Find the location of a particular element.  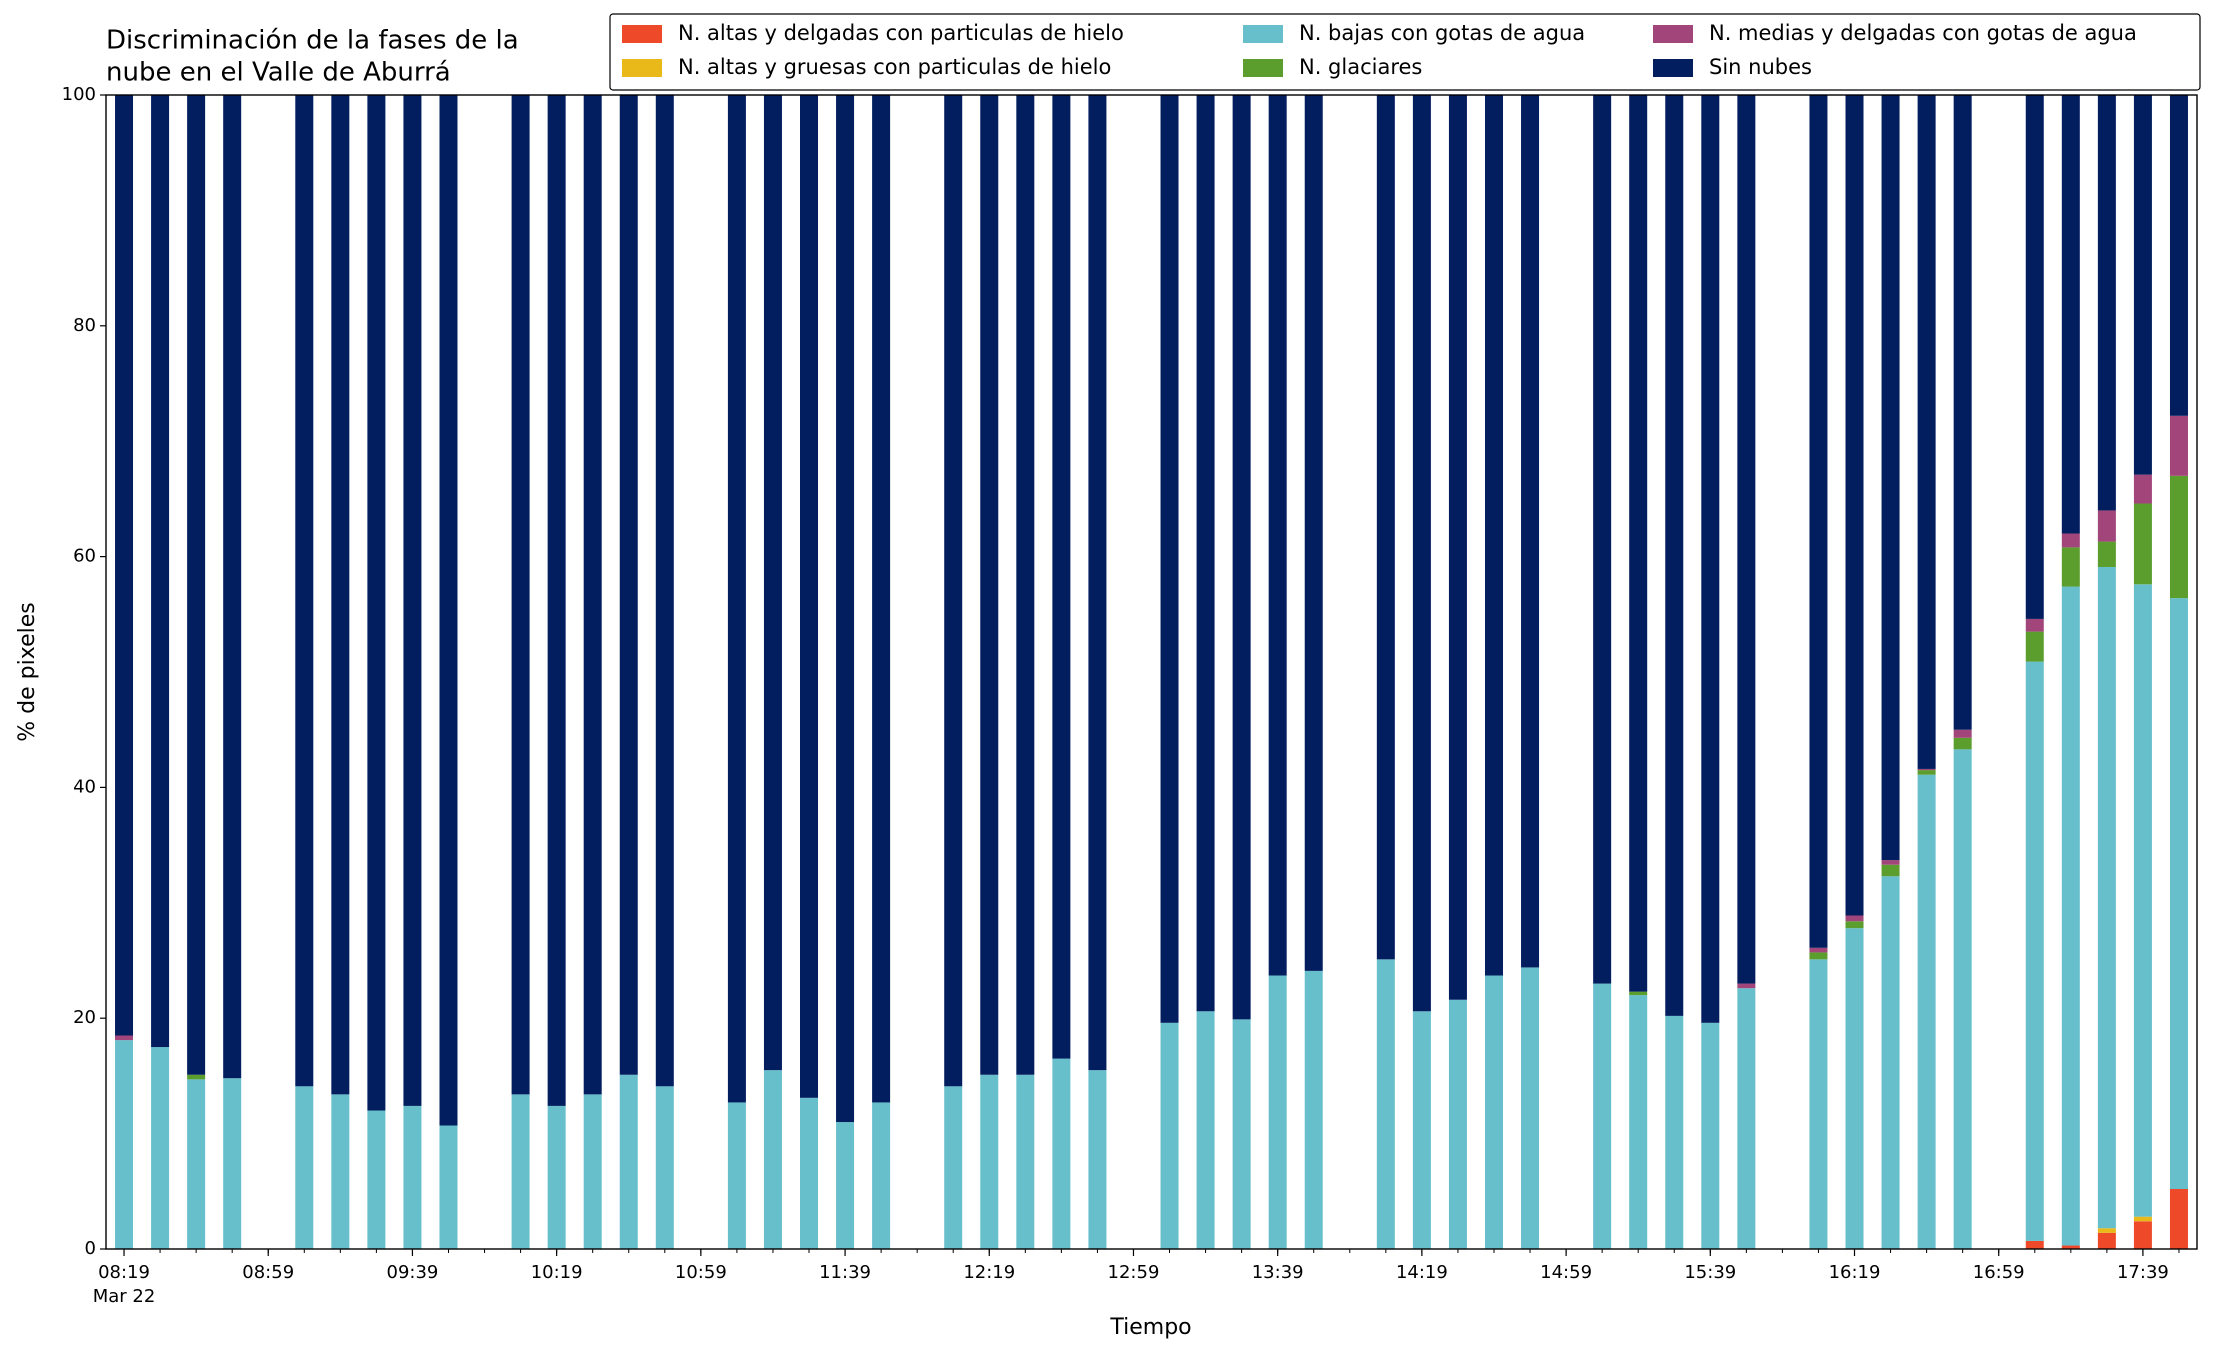

x-tick-label: 14:59 is located at coordinates (1566, 1272).